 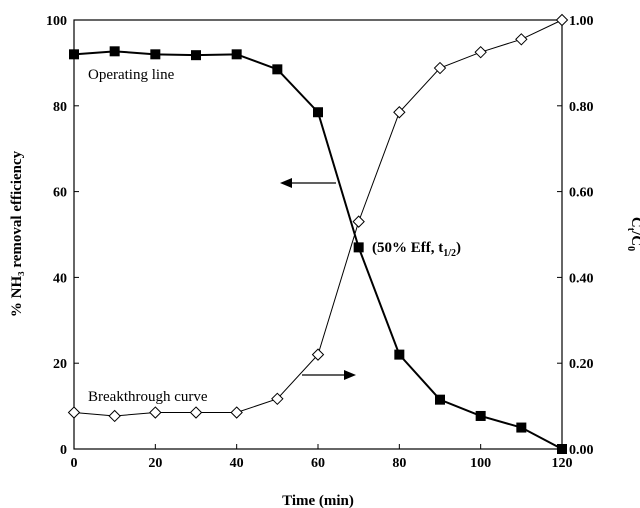 I want to click on right-y-axis-title-sub-t: t, so click(x=630, y=230).